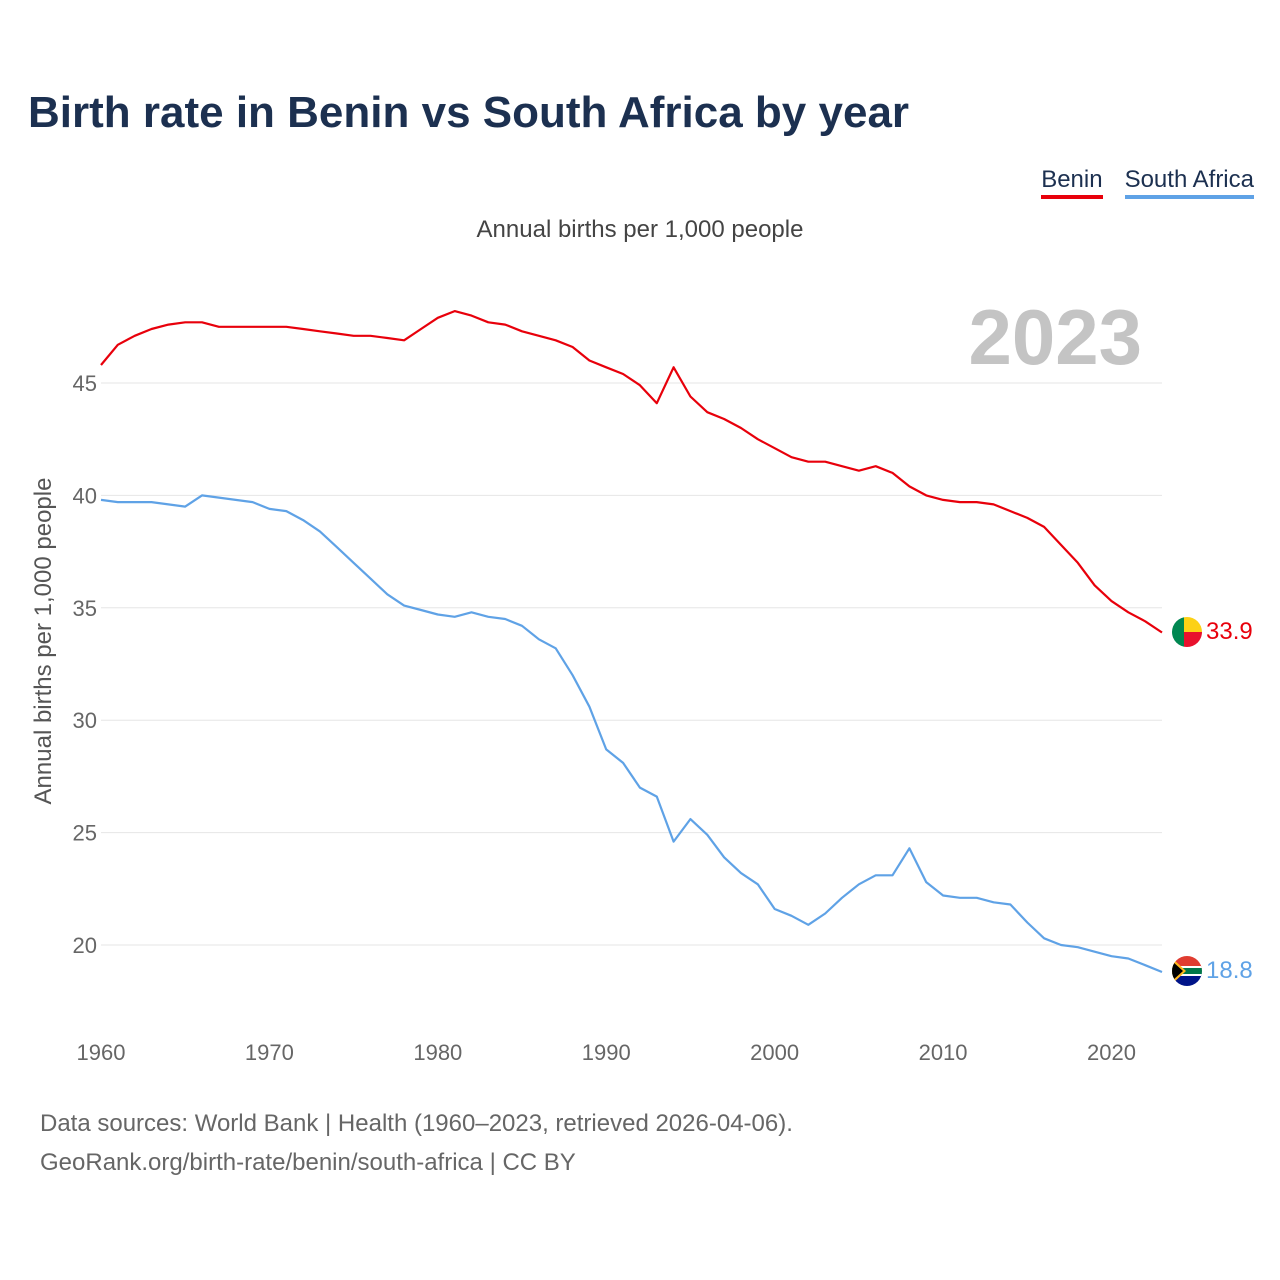  What do you see at coordinates (85, 833) in the screenshot?
I see `y-tick-label: 25` at bounding box center [85, 833].